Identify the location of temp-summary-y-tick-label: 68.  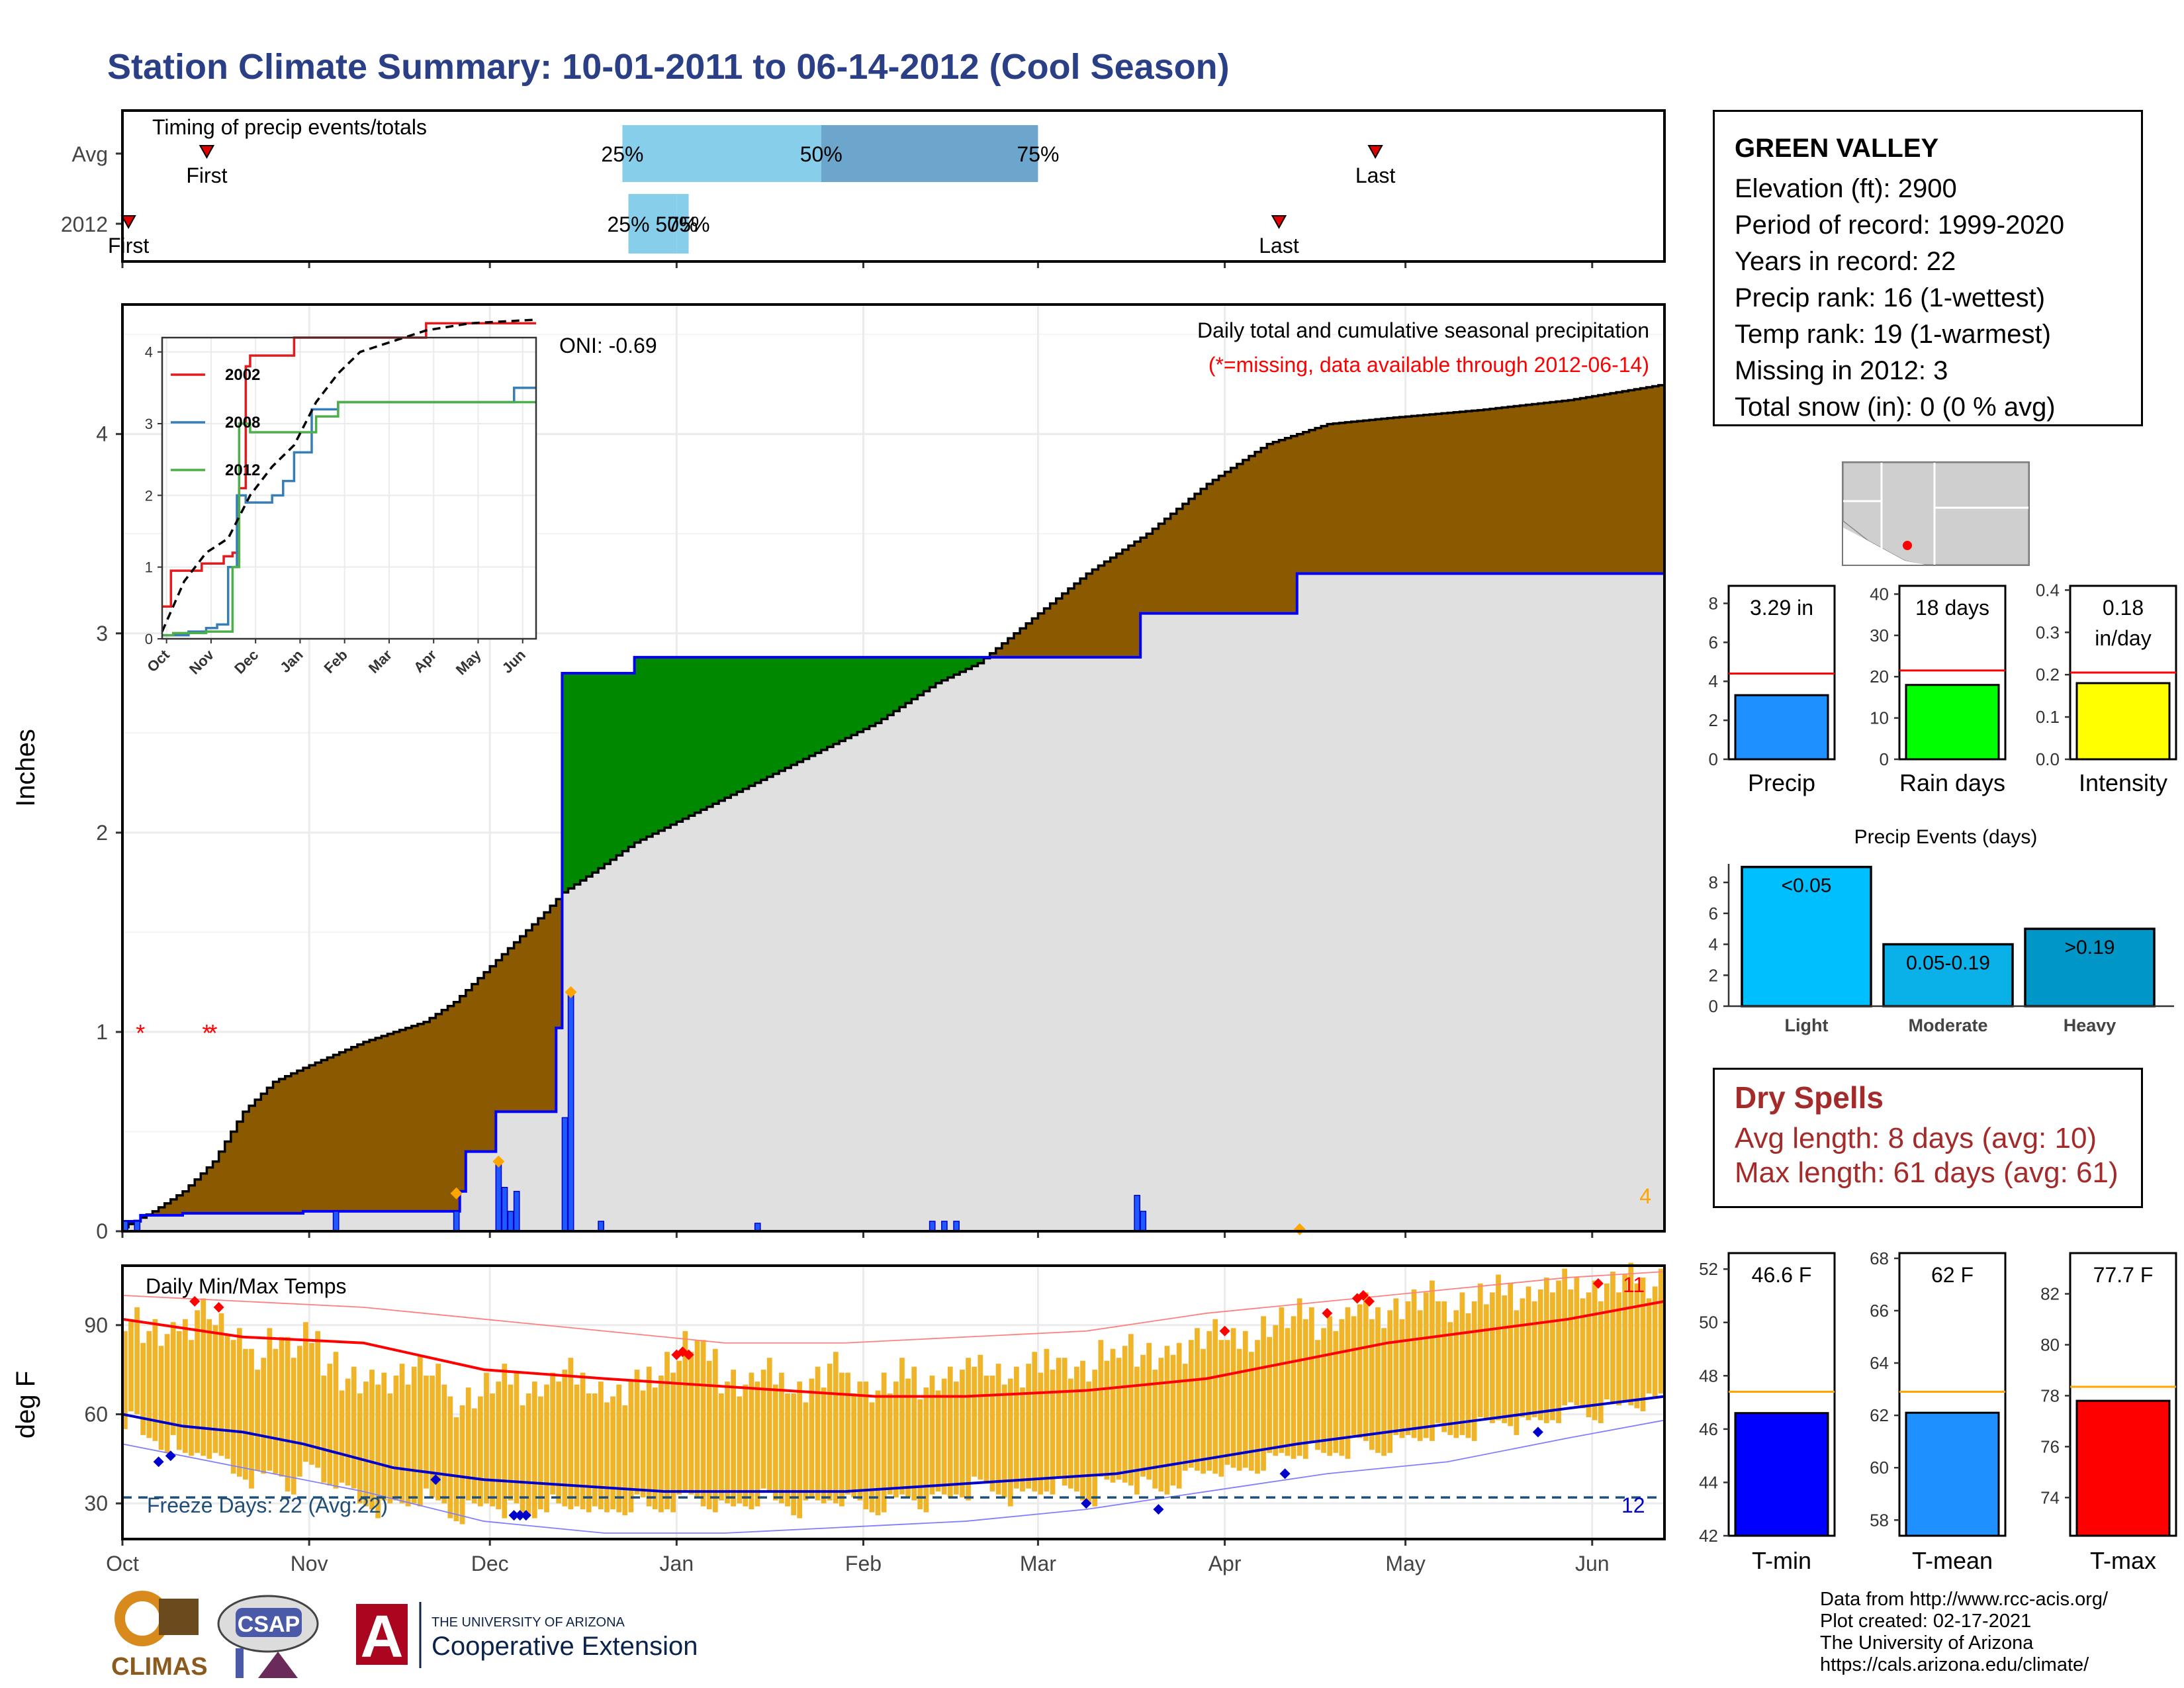
(1880, 1258).